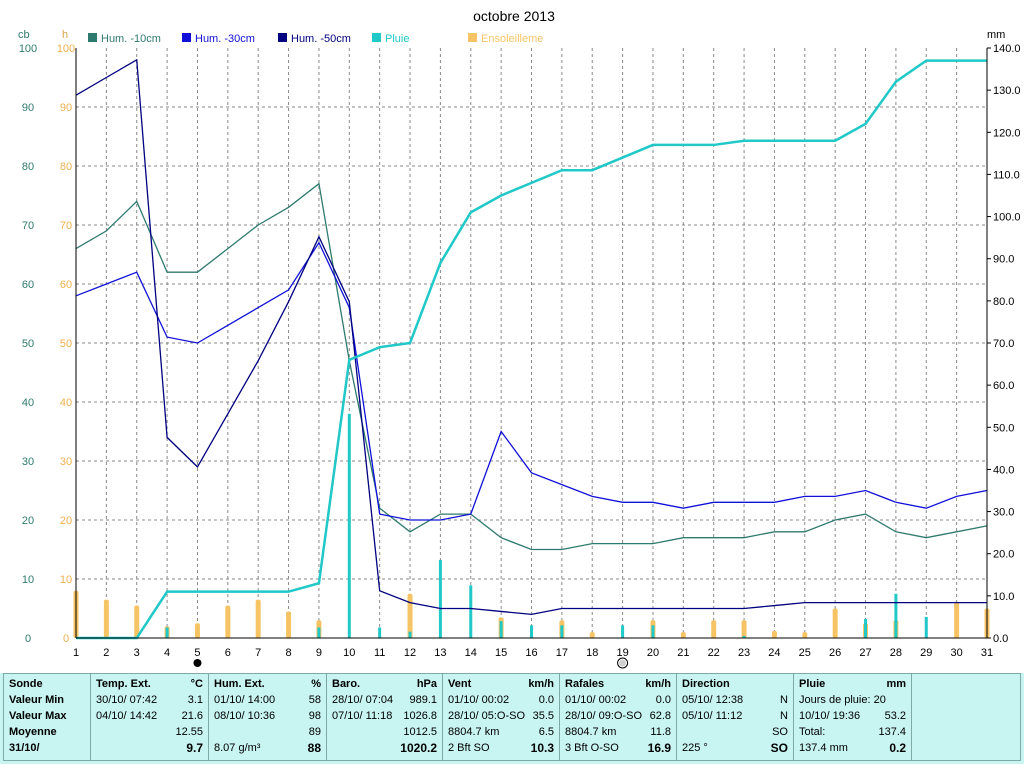 The image size is (1024, 764). What do you see at coordinates (228, 653) in the screenshot?
I see `x-tick-label: 6` at bounding box center [228, 653].